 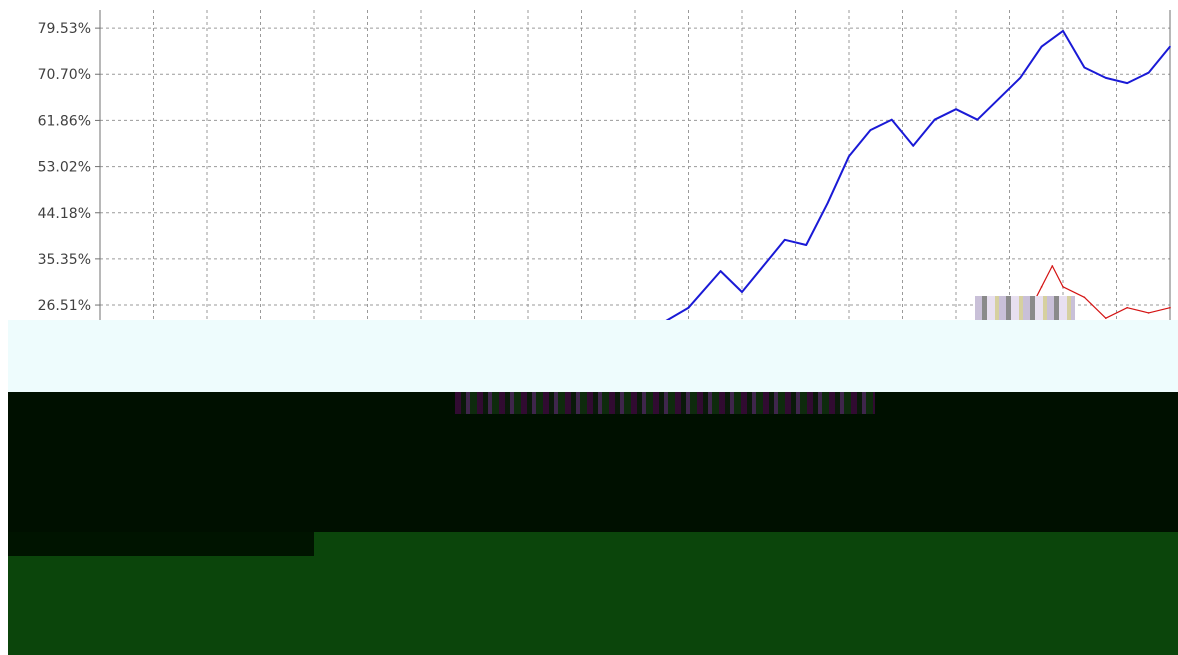 I want to click on overlay-band-light, so click(x=593, y=356).